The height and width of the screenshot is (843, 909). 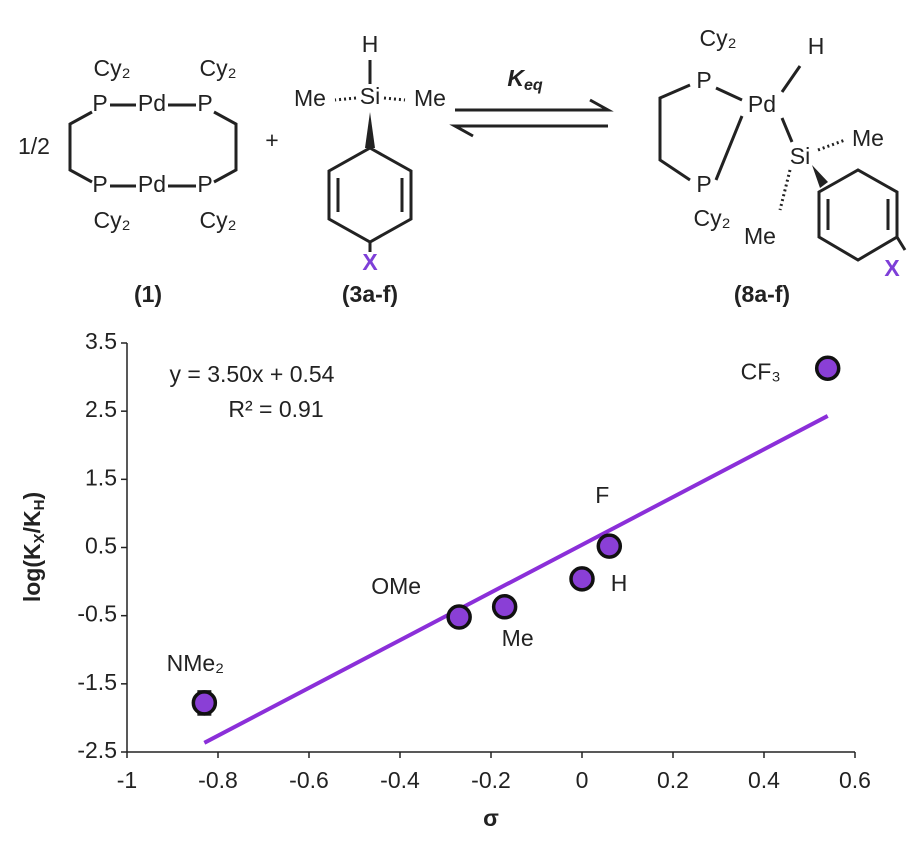 I want to click on keq: Keq, so click(x=525, y=79).